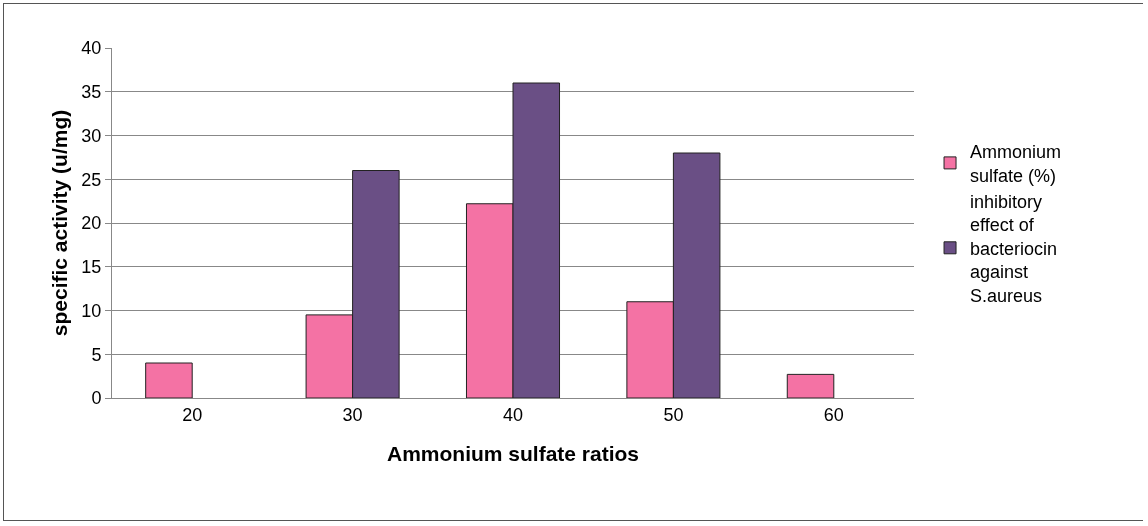 Image resolution: width=1148 pixels, height=526 pixels. What do you see at coordinates (59, 223) in the screenshot?
I see `y-axis-title: specific activity (u/mg)` at bounding box center [59, 223].